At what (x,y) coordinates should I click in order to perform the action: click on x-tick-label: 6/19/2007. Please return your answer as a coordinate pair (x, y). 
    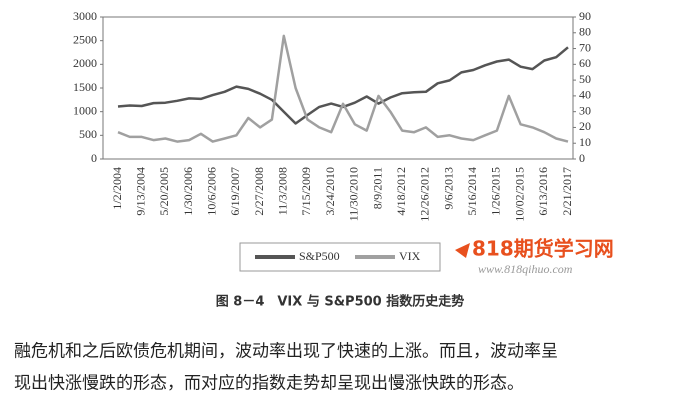
    Looking at the image, I should click on (235, 191).